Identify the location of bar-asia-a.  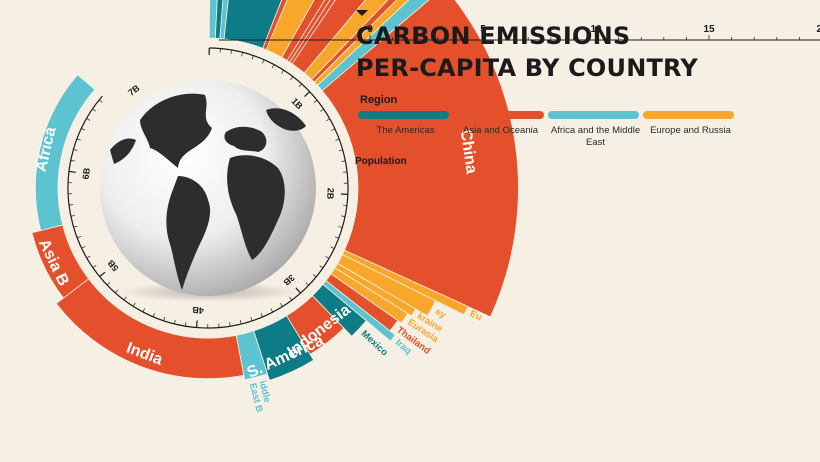
(354, 41).